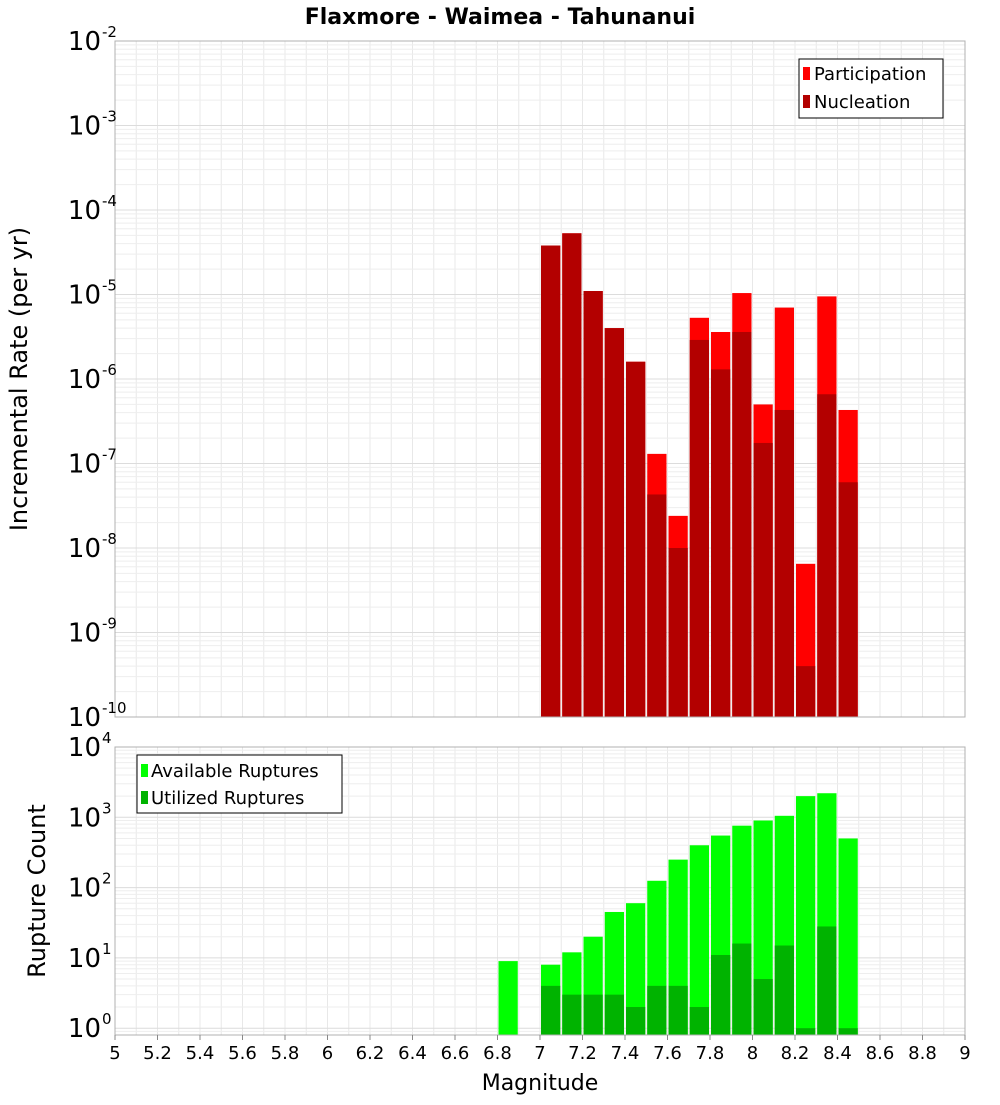 This screenshot has height=1105, width=1000. What do you see at coordinates (455, 1053) in the screenshot?
I see `x-tick-label: 6.6` at bounding box center [455, 1053].